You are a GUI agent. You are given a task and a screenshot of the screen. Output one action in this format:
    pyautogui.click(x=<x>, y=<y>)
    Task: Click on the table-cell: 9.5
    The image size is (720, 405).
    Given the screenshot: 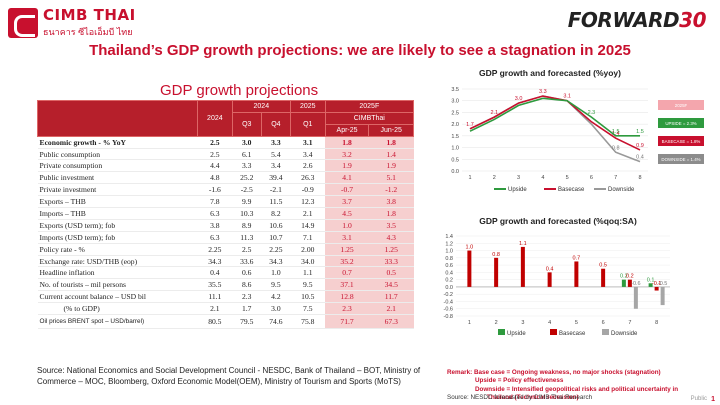 What is the action you would take?
    pyautogui.click(x=276, y=285)
    